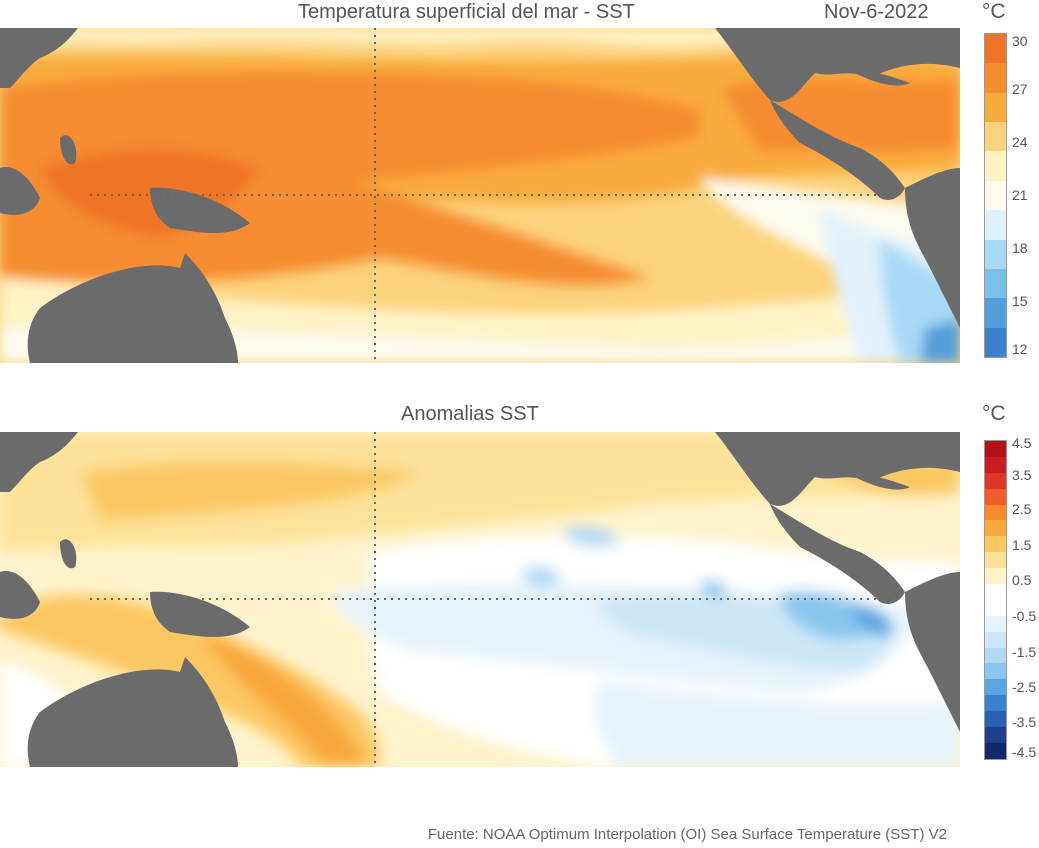  I want to click on anomaly-colorbar-tick-label: 4.5, so click(1022, 443).